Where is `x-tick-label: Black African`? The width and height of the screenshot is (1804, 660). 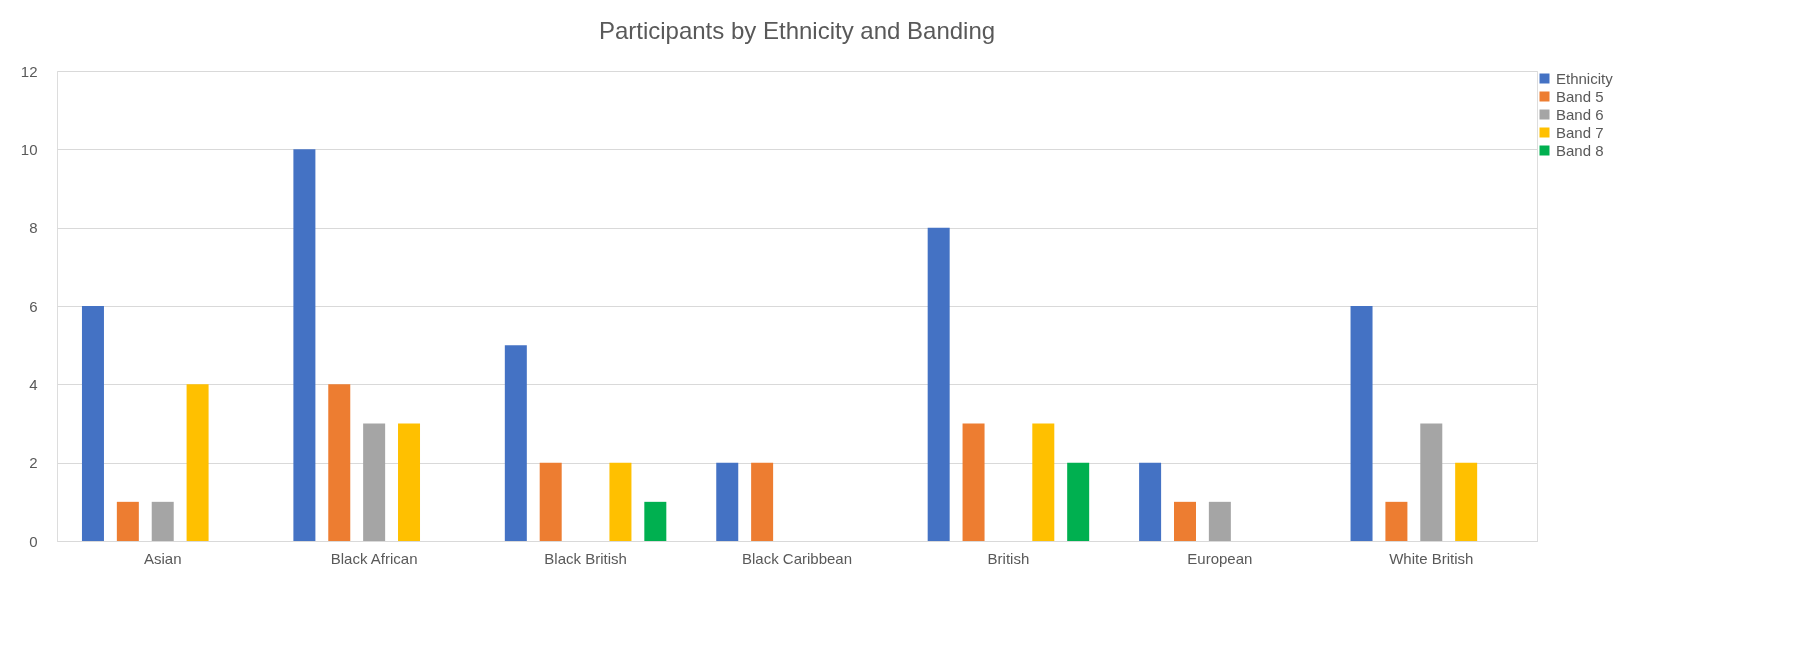
x-tick-label: Black African is located at coordinates (374, 558).